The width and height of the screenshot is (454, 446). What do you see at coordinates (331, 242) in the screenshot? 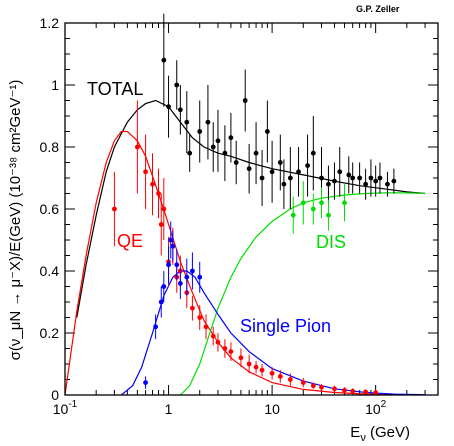
I see `series-label-dis: DIS` at bounding box center [331, 242].